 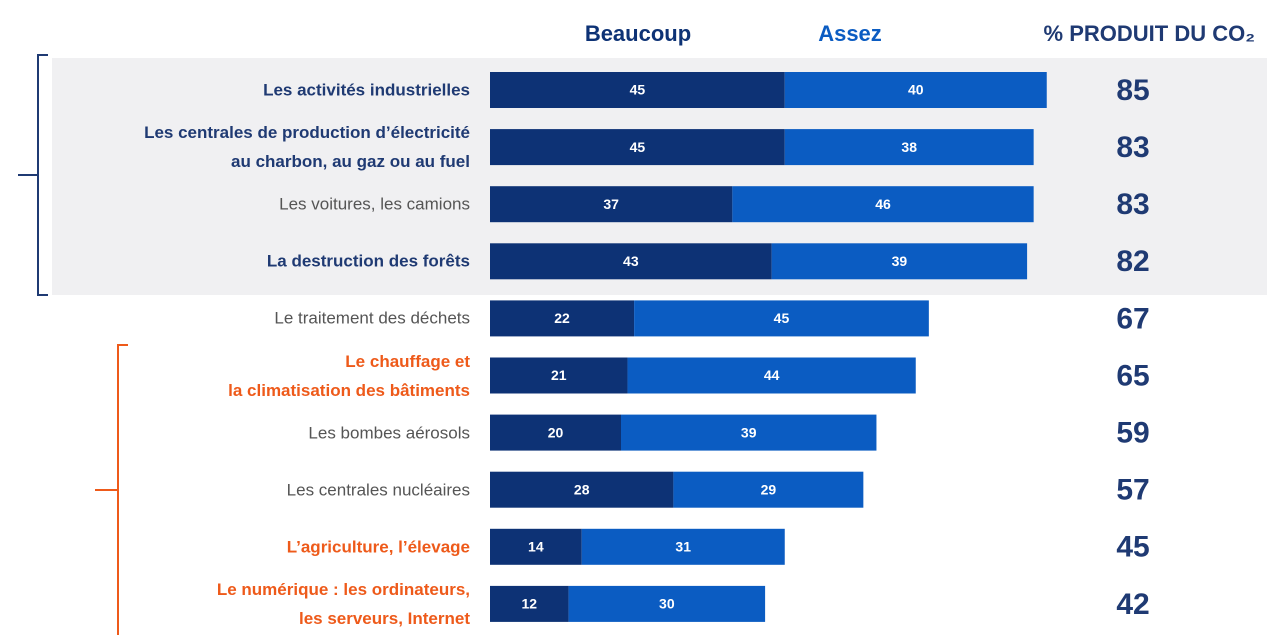 I want to click on legend-label: Assez, so click(x=850, y=33).